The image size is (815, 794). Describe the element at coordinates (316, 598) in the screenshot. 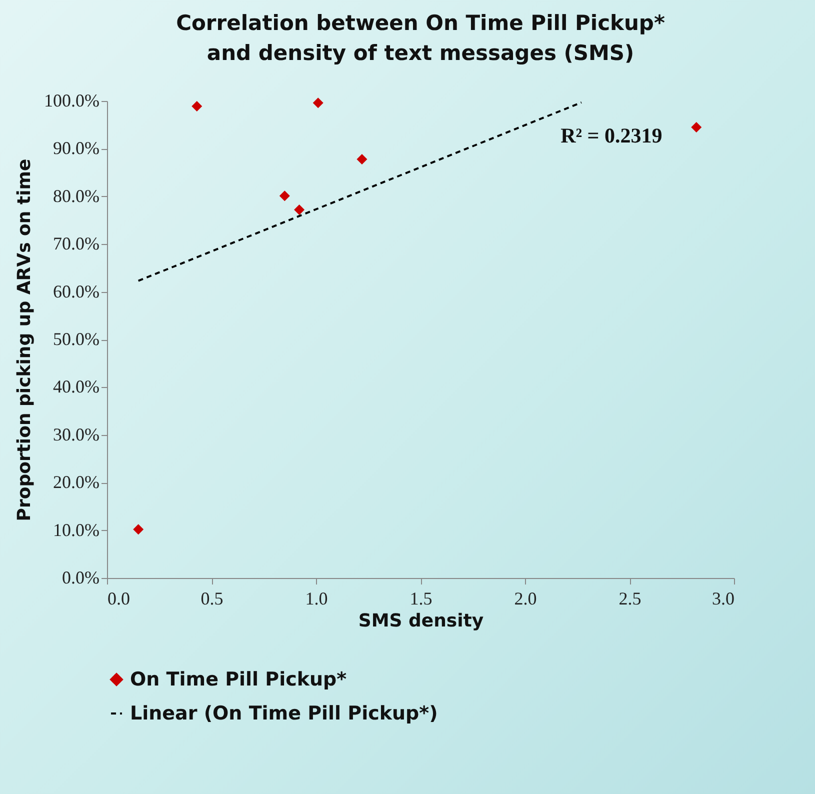

I see `x-tick-label: 1.0` at that location.